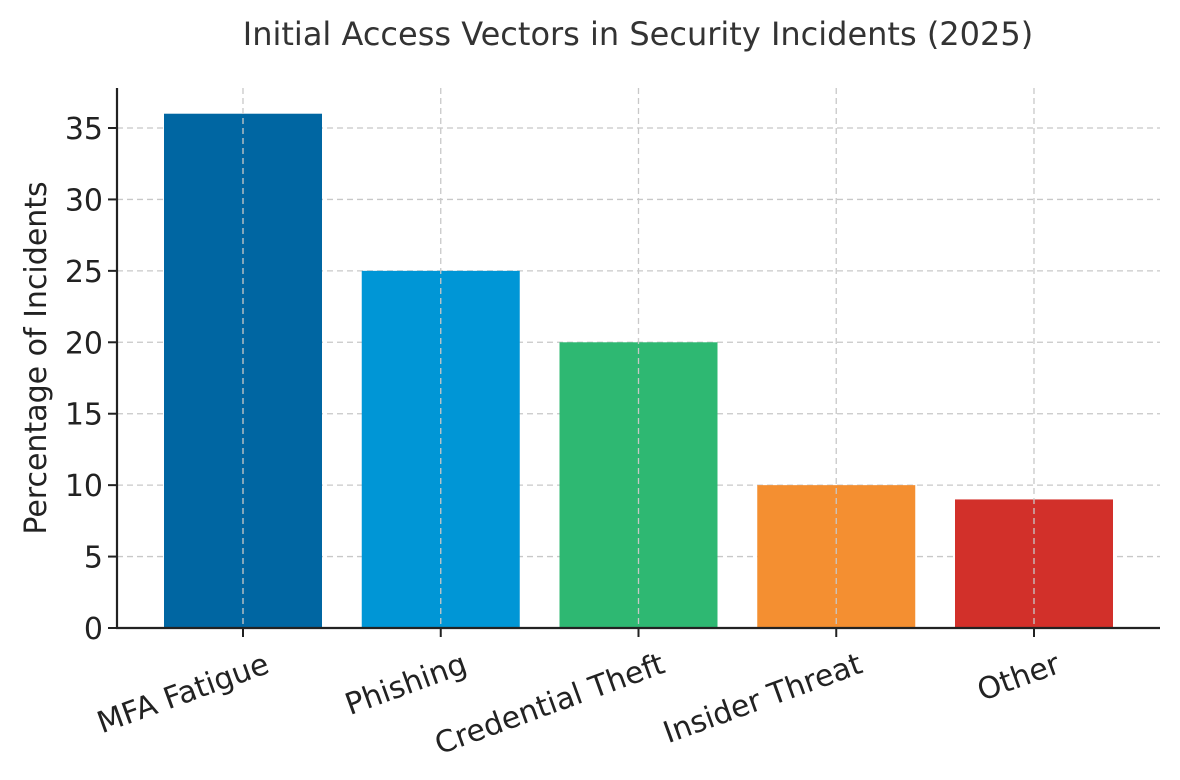  What do you see at coordinates (84, 272) in the screenshot?
I see `y-tick-label: 25` at bounding box center [84, 272].